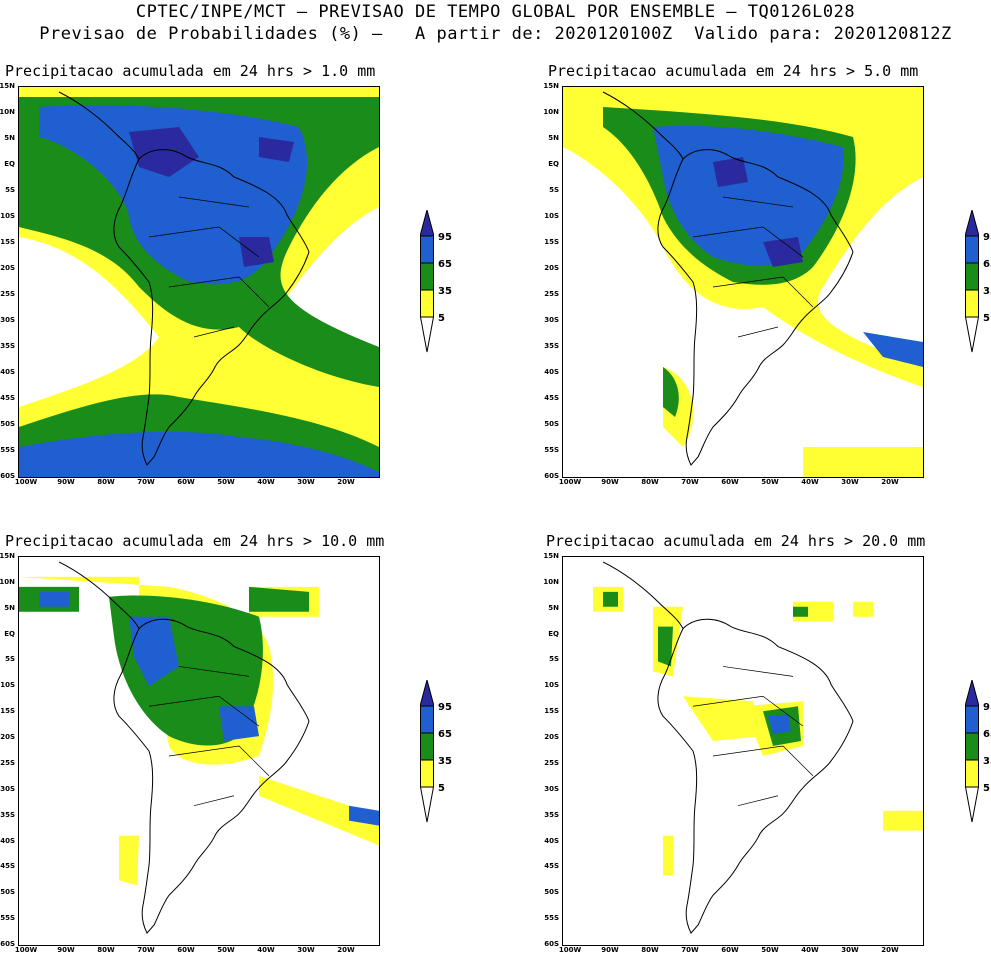  What do you see at coordinates (551, 398) in the screenshot?
I see `lat-tick-label: 45S` at bounding box center [551, 398].